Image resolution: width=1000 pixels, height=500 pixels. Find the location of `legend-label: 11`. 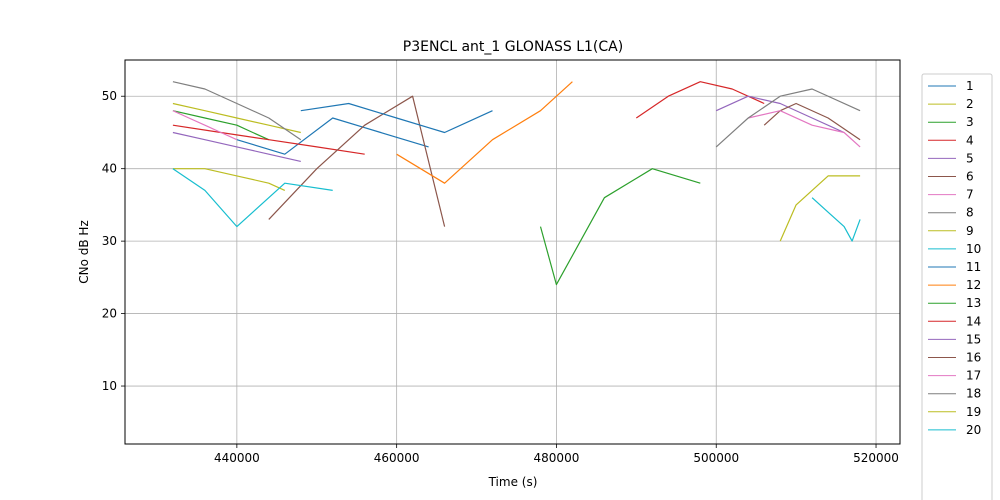

legend-label: 11 is located at coordinates (973, 267).